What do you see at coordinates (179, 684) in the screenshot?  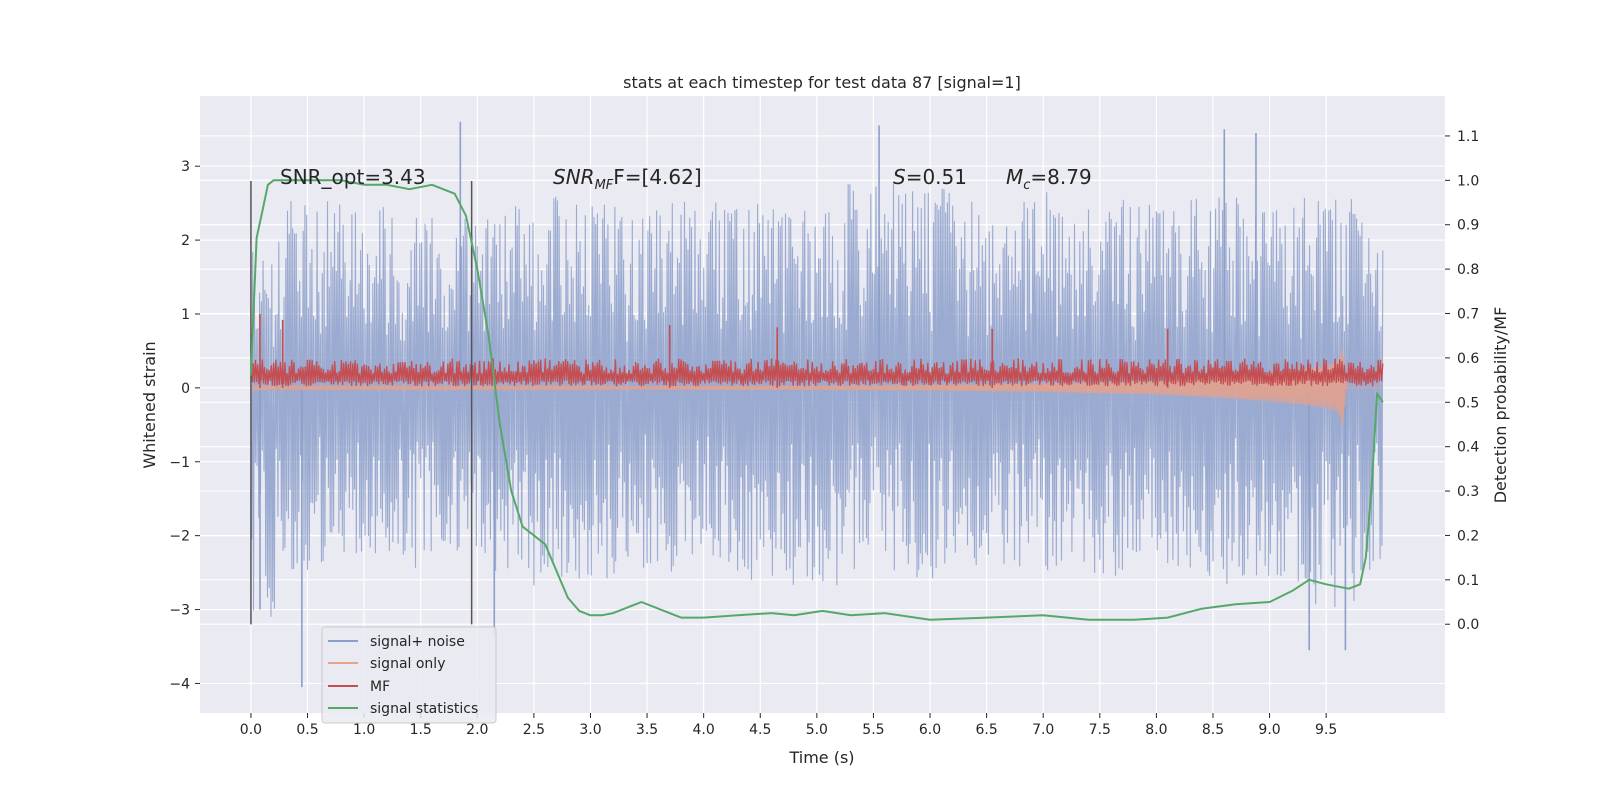 I see `y-tick-label: −4` at bounding box center [179, 684].